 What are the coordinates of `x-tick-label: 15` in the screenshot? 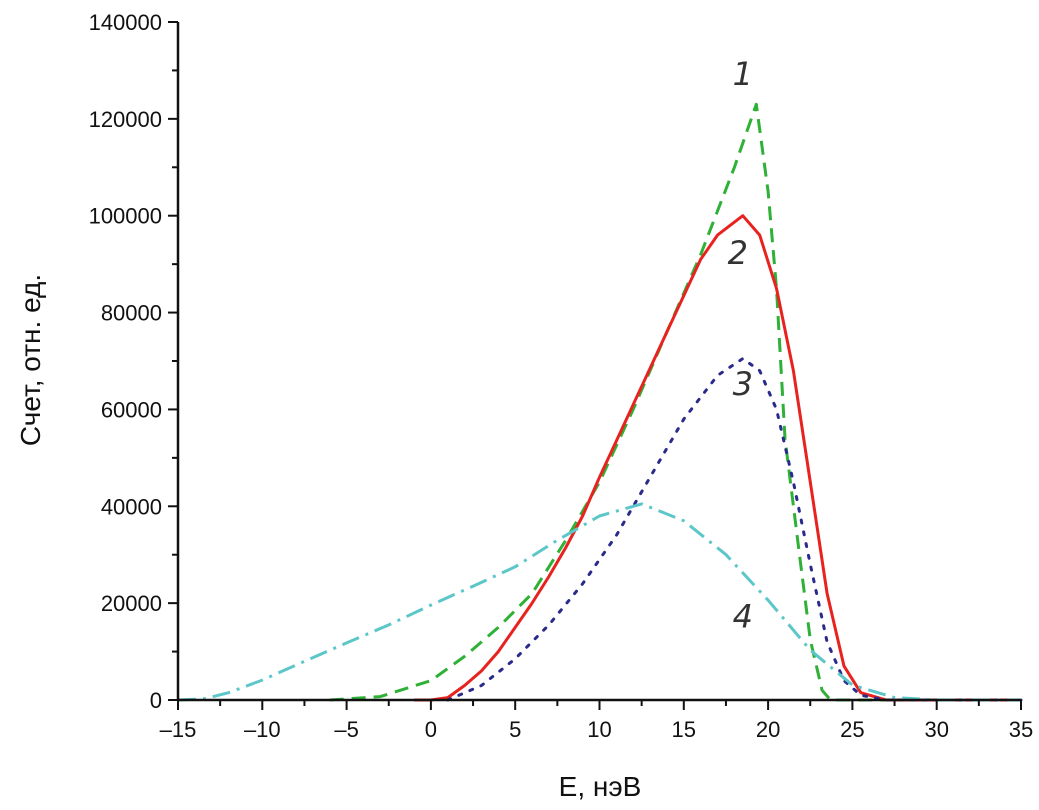 It's located at (684, 729).